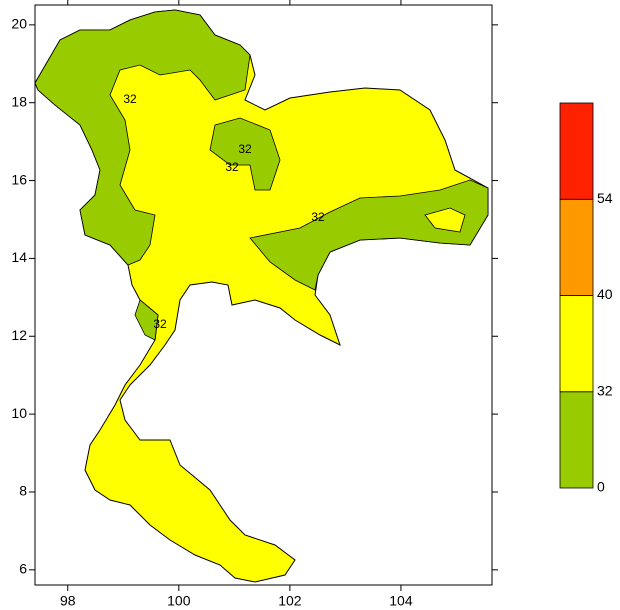 Image resolution: width=620 pixels, height=610 pixels. Describe the element at coordinates (23, 569) in the screenshot. I see `y-tick-label: 6` at that location.